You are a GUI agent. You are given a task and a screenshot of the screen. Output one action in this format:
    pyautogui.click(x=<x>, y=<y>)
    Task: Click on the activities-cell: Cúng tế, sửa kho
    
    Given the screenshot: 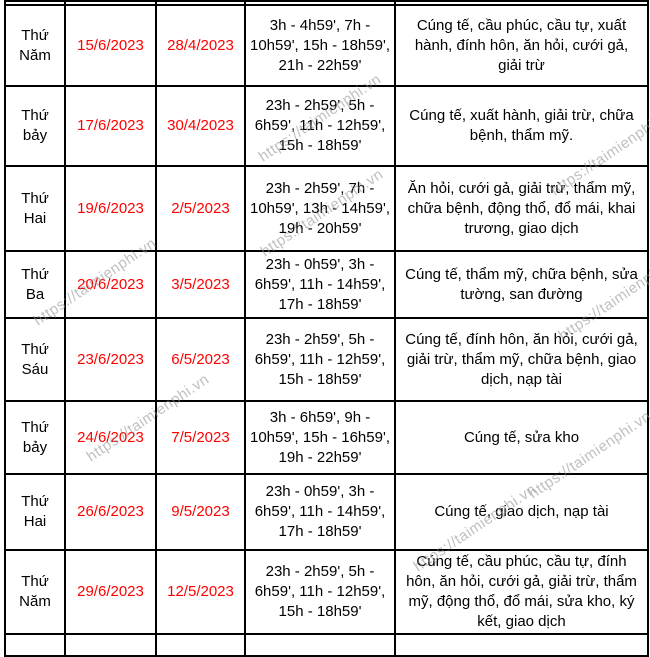 What is the action you would take?
    pyautogui.click(x=521, y=437)
    